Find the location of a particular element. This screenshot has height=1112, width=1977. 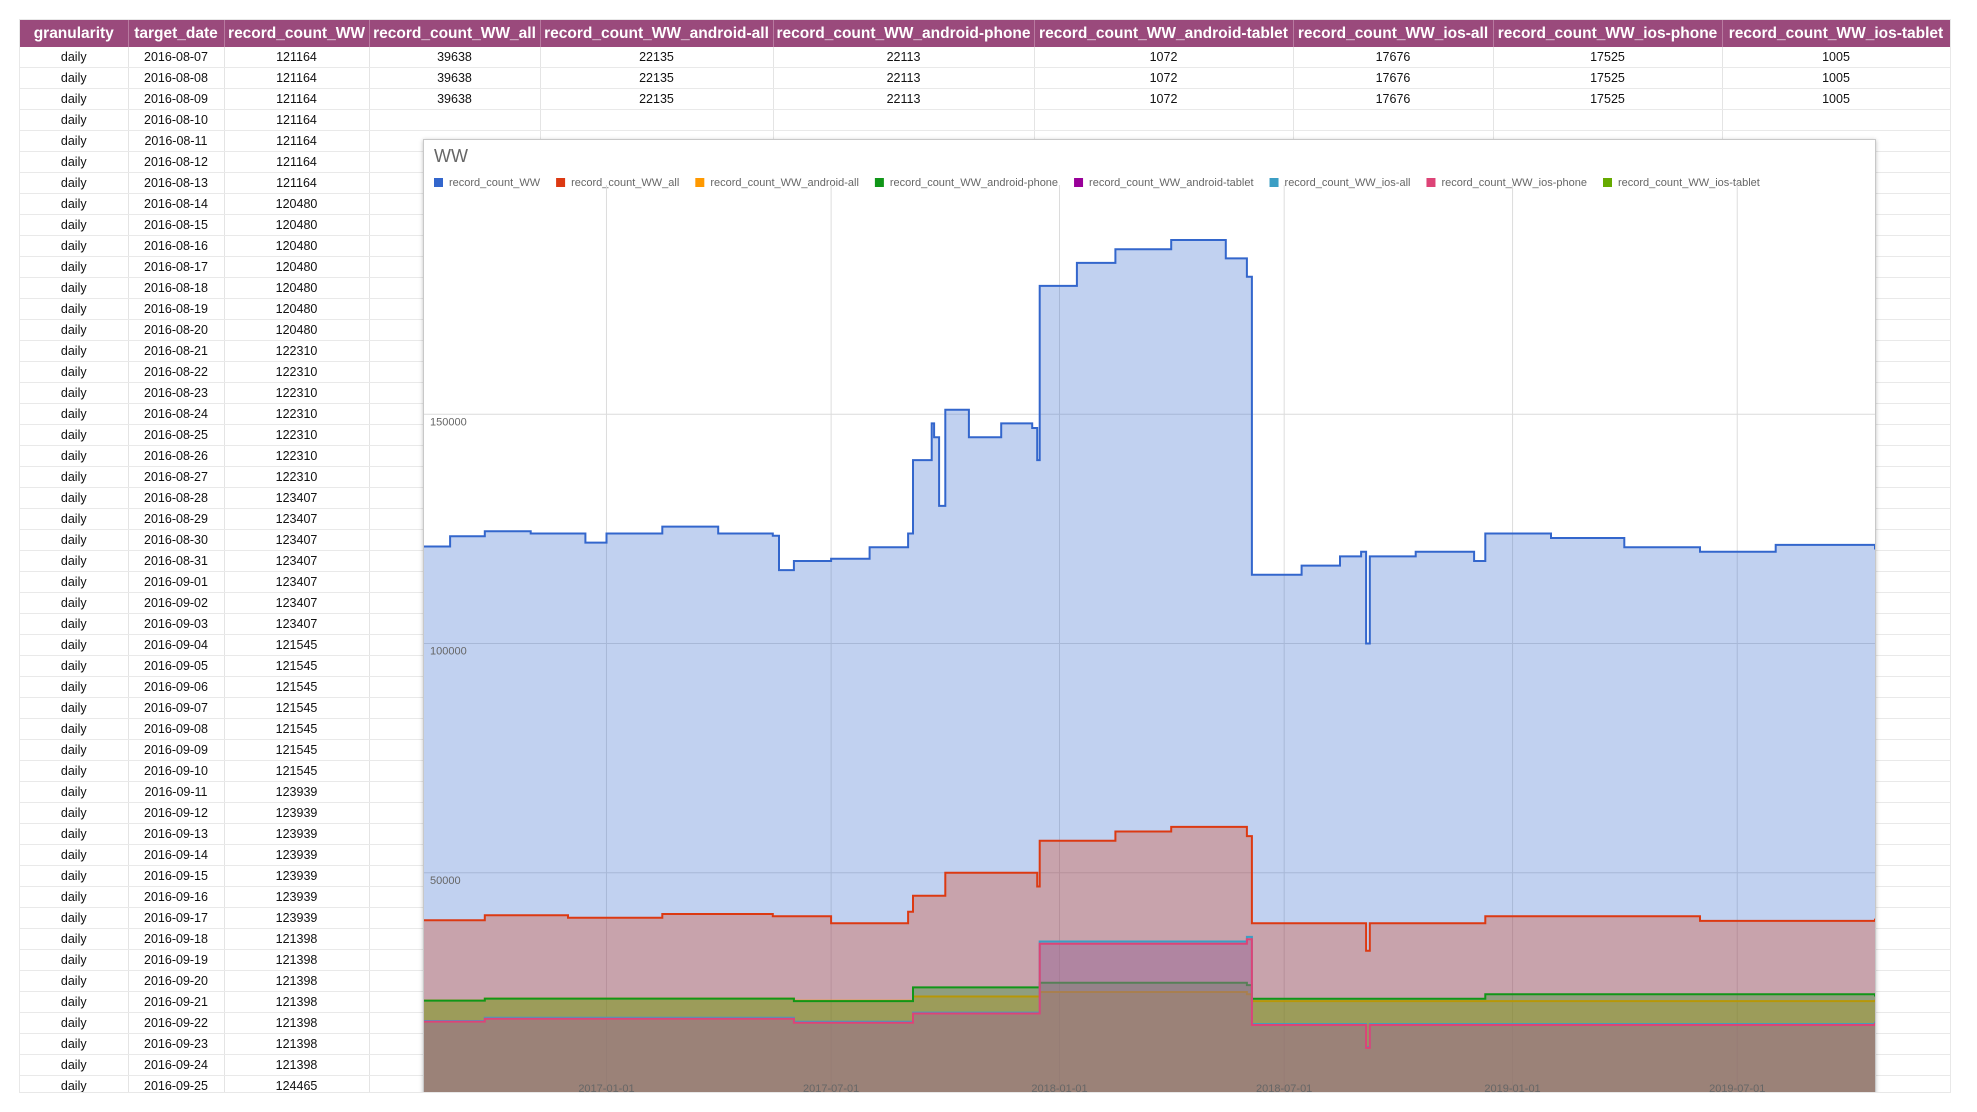

table-cell: 2016-08-17 is located at coordinates (176, 267).